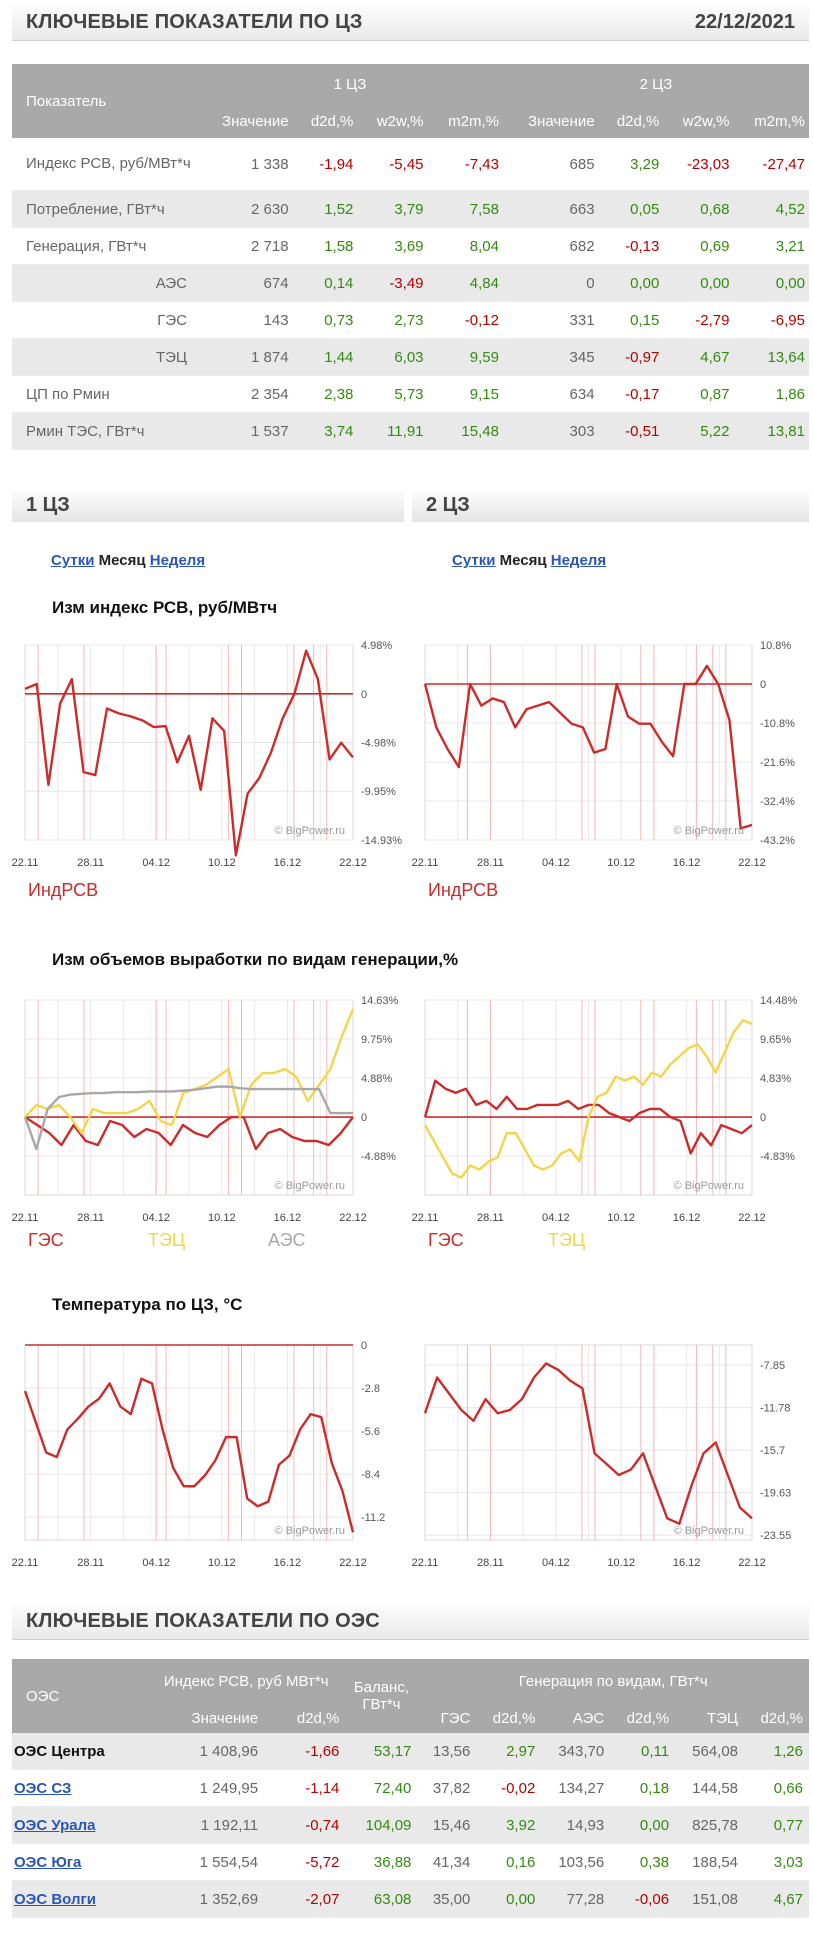 This screenshot has width=813, height=1936. I want to click on chart-title-temp: Температура по ЦЗ, °С, so click(147, 1304).